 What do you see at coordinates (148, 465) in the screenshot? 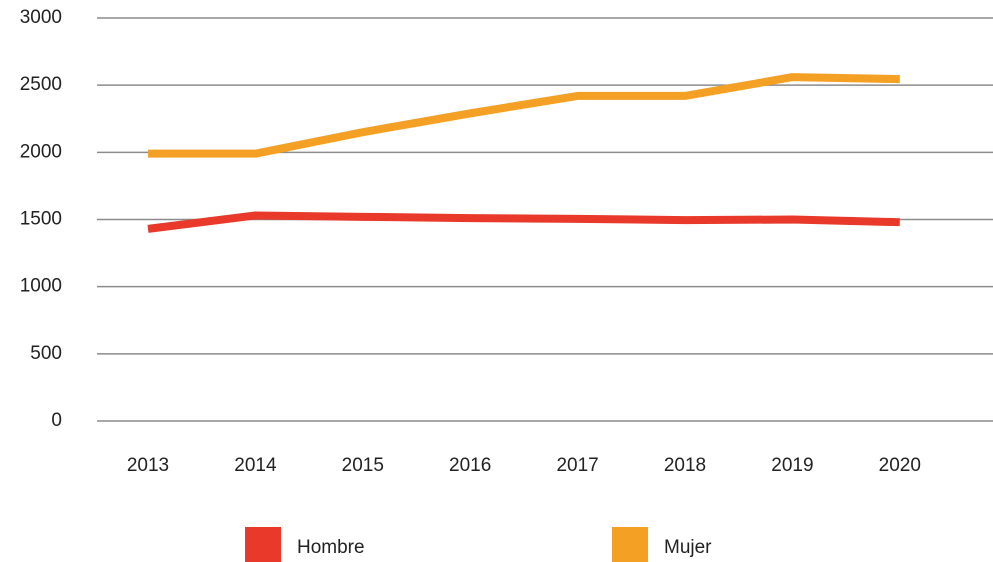
I see `x-tick-label: 2013` at bounding box center [148, 465].